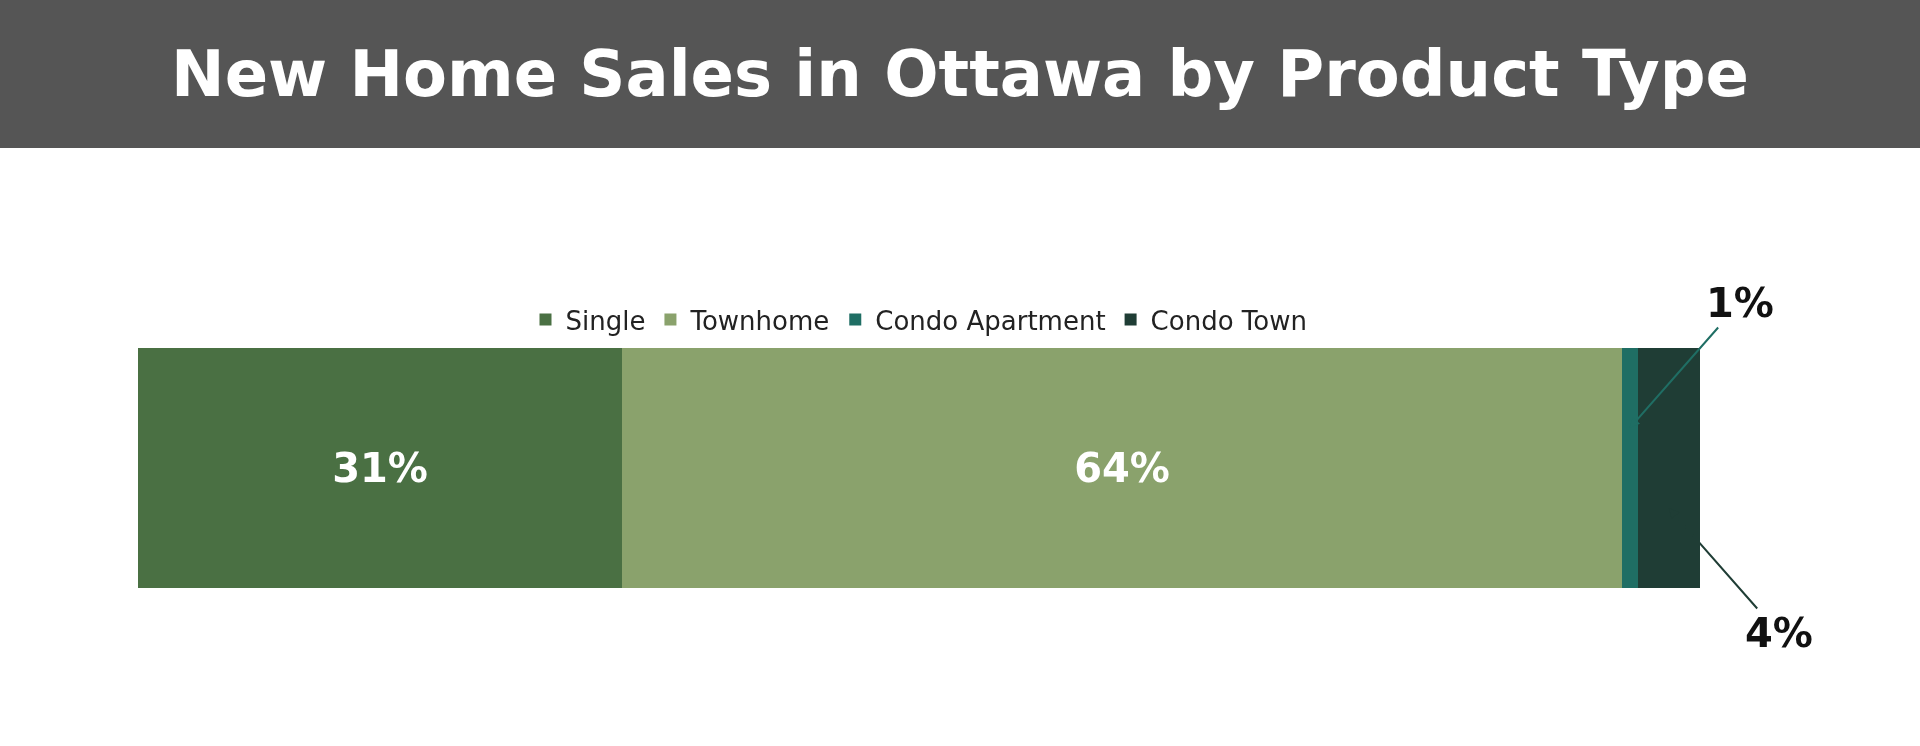 The image size is (1920, 746). Describe the element at coordinates (605, 320) in the screenshot. I see `legend-label: Single` at that location.